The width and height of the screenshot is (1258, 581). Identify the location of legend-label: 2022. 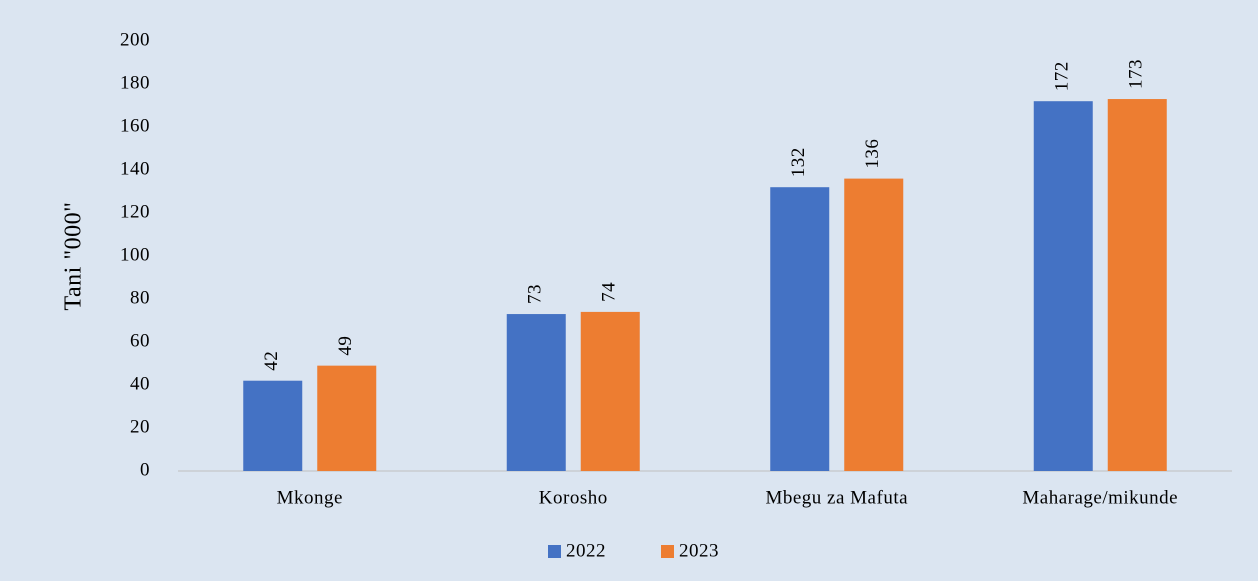
(586, 550).